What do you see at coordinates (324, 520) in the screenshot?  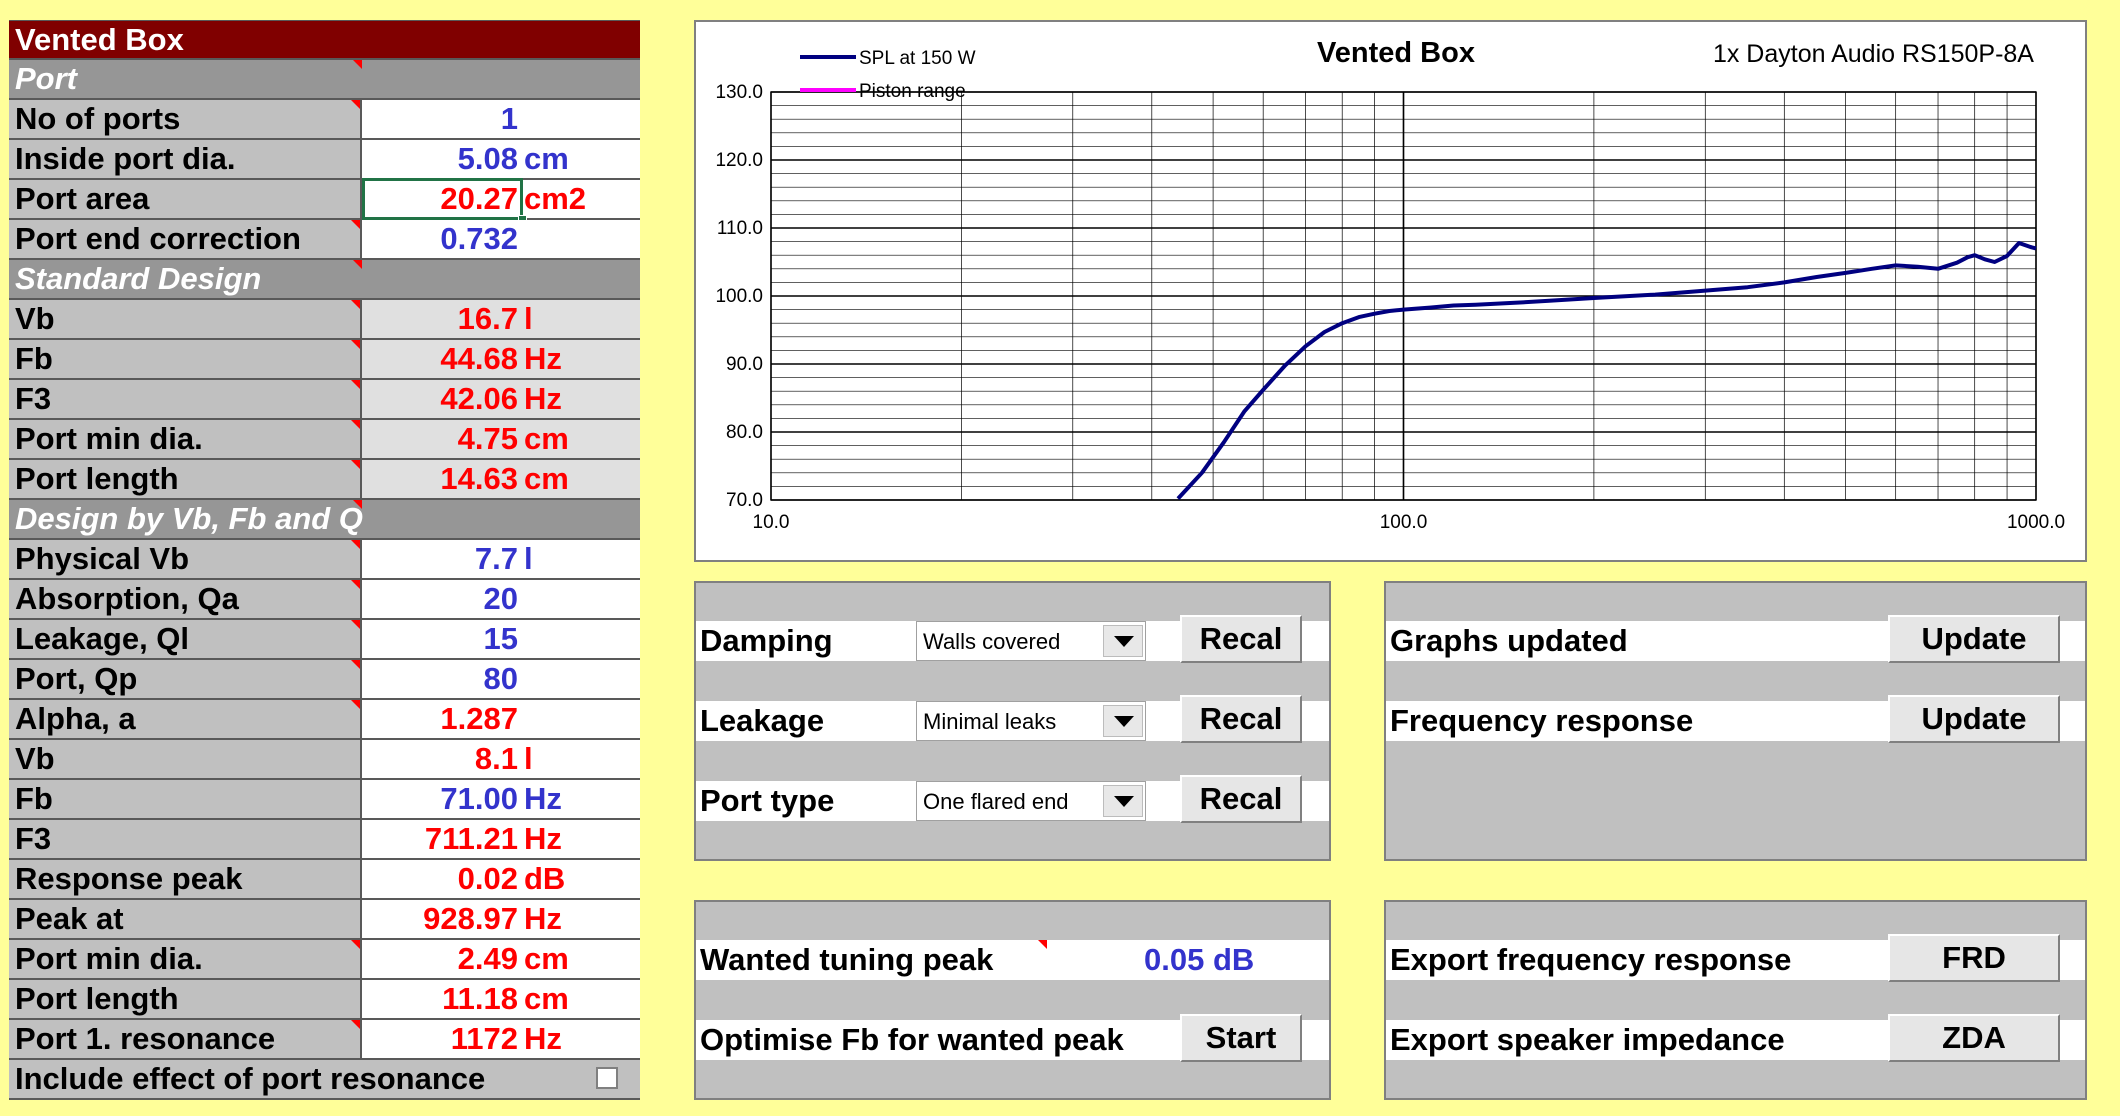 I see `section-design-vfq: Design by Vb, Fb and Q` at bounding box center [324, 520].